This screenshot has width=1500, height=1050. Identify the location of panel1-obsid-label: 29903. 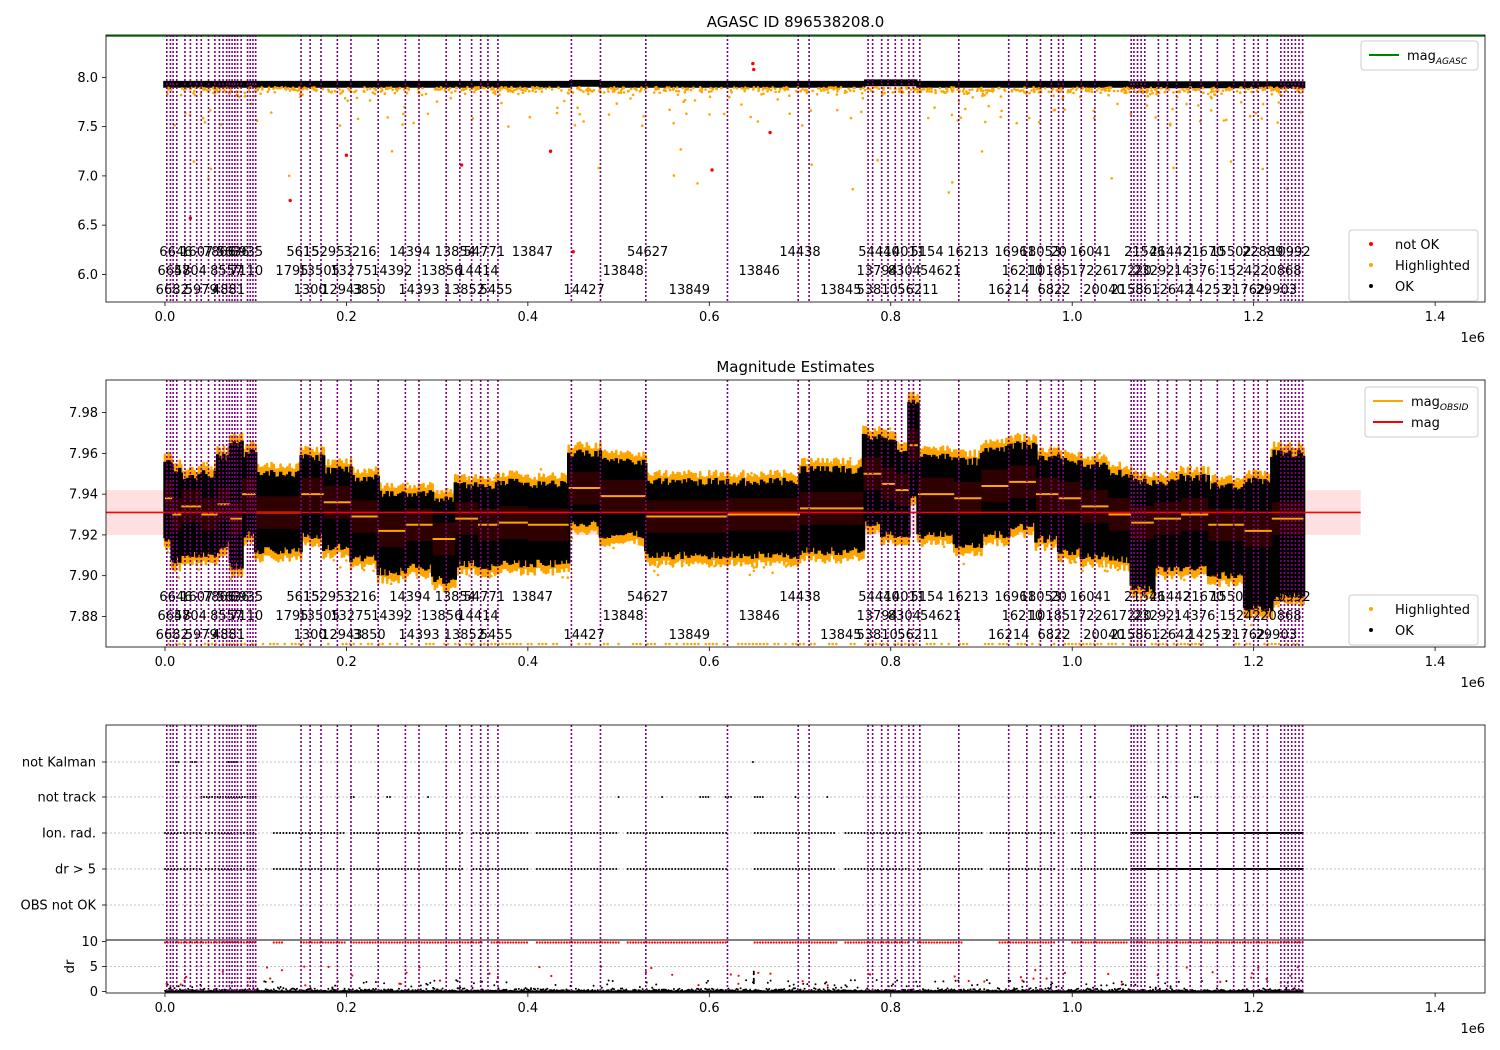
(1276, 290).